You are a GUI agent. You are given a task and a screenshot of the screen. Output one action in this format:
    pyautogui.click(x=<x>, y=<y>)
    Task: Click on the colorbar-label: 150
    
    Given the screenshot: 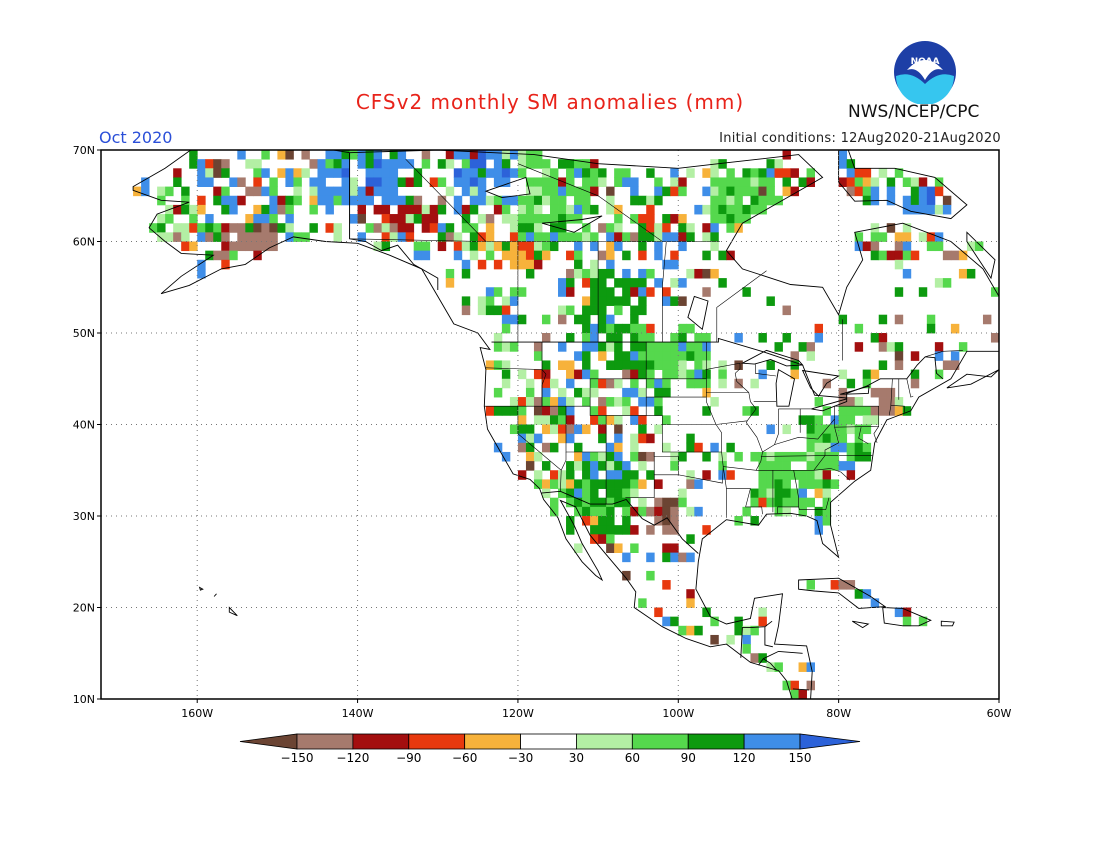 What is the action you would take?
    pyautogui.click(x=800, y=758)
    